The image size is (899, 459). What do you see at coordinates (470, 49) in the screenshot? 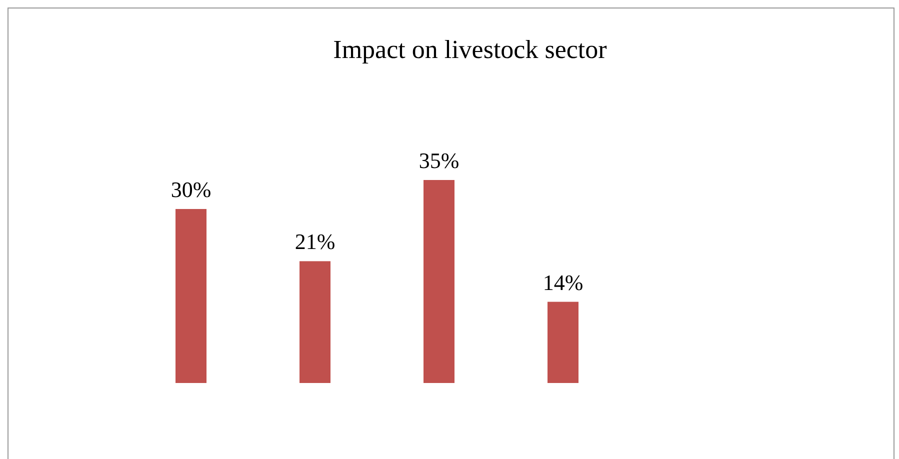
I see `chart-title: Impact on livestock sector` at bounding box center [470, 49].